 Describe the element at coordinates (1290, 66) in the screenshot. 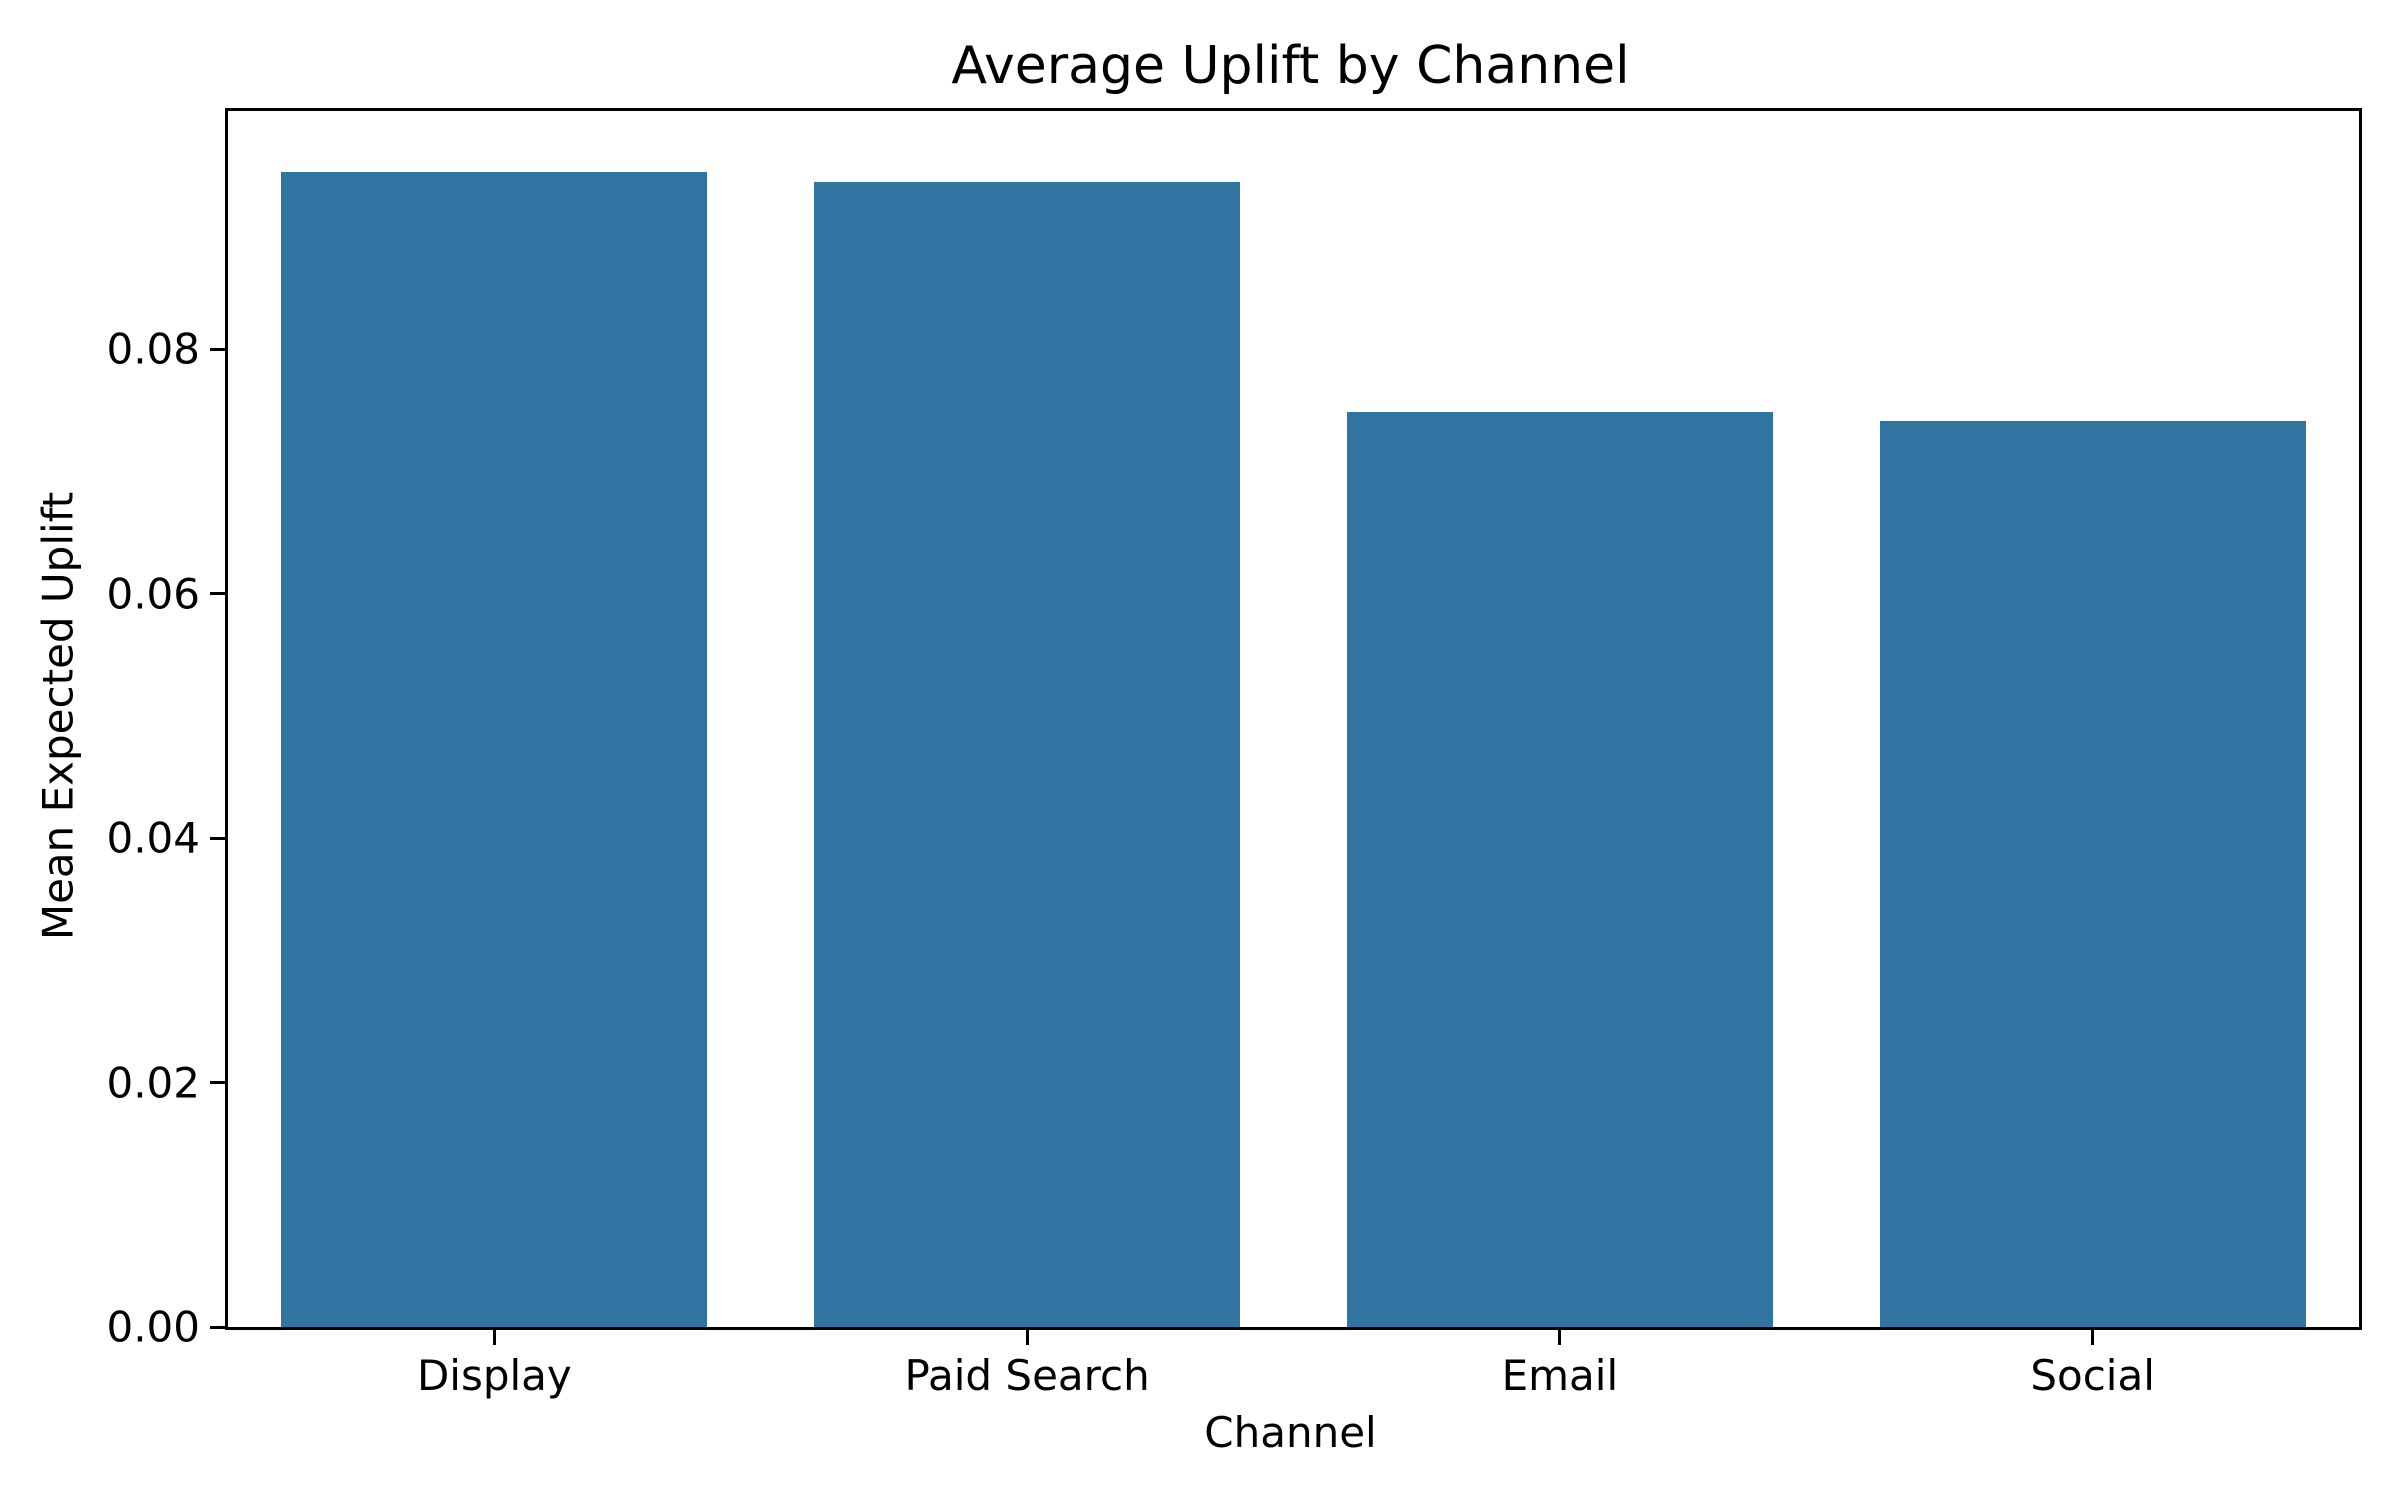

I see `chart-title: Average Uplift by Channel` at that location.